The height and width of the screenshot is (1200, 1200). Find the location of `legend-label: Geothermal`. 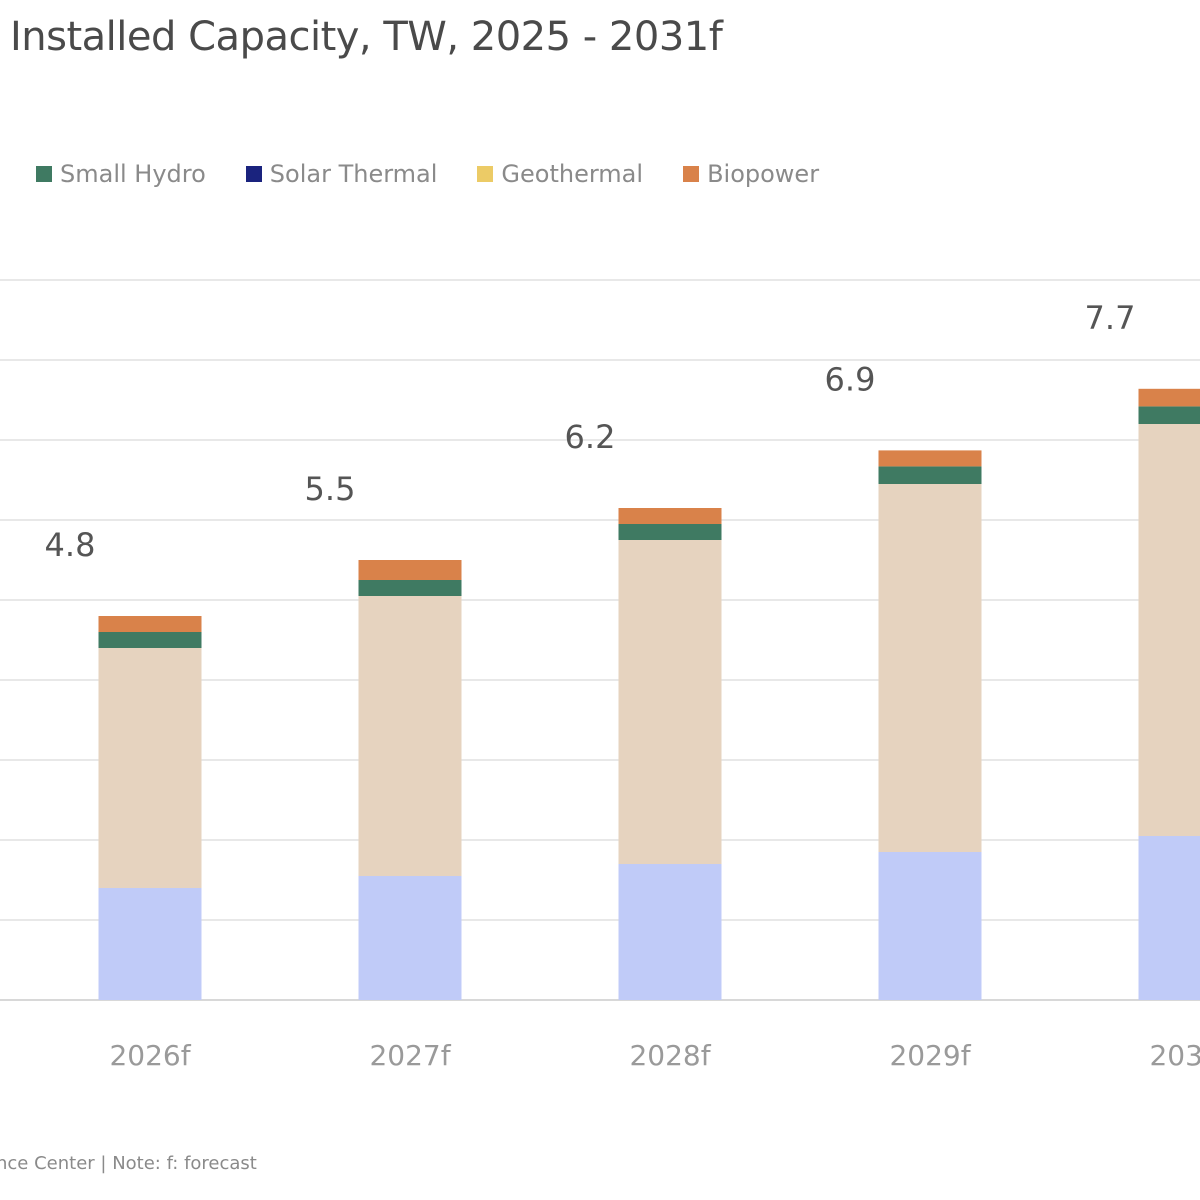

legend-label: Geothermal is located at coordinates (572, 174).